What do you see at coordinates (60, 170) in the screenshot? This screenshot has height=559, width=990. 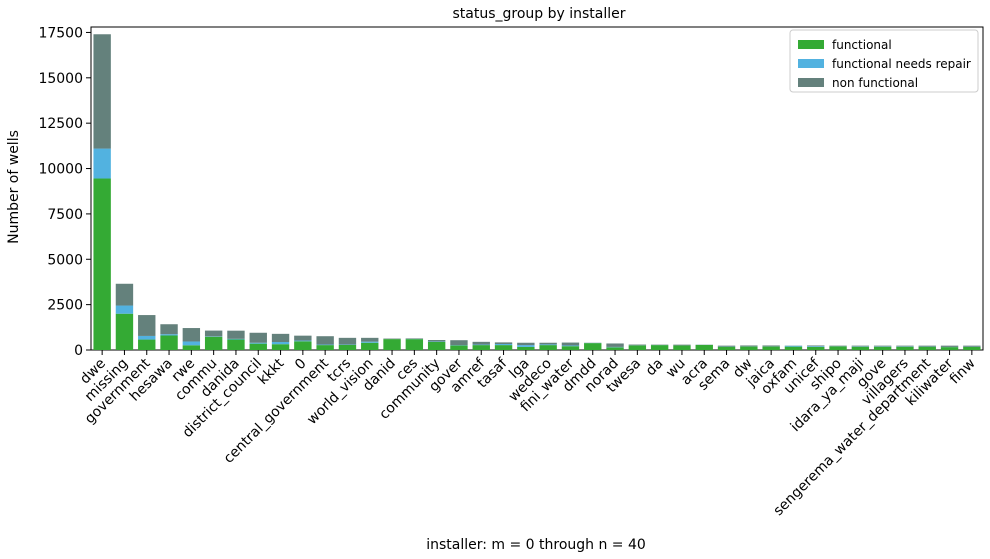 I see `y-tick-label: 10000` at bounding box center [60, 170].